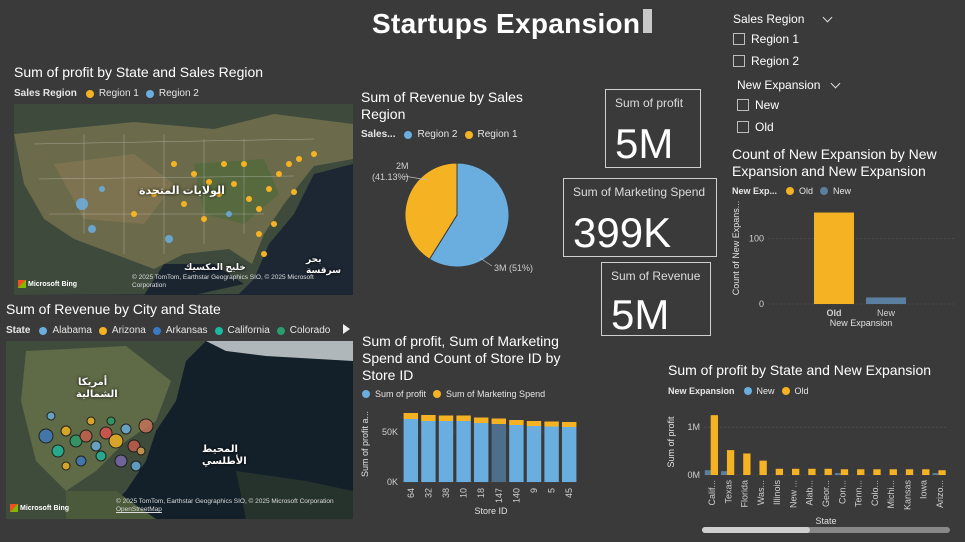 The width and height of the screenshot is (965, 542). What do you see at coordinates (496, 394) in the screenshot?
I see `combo-legend-item: Sum of Marketing Spend` at bounding box center [496, 394].